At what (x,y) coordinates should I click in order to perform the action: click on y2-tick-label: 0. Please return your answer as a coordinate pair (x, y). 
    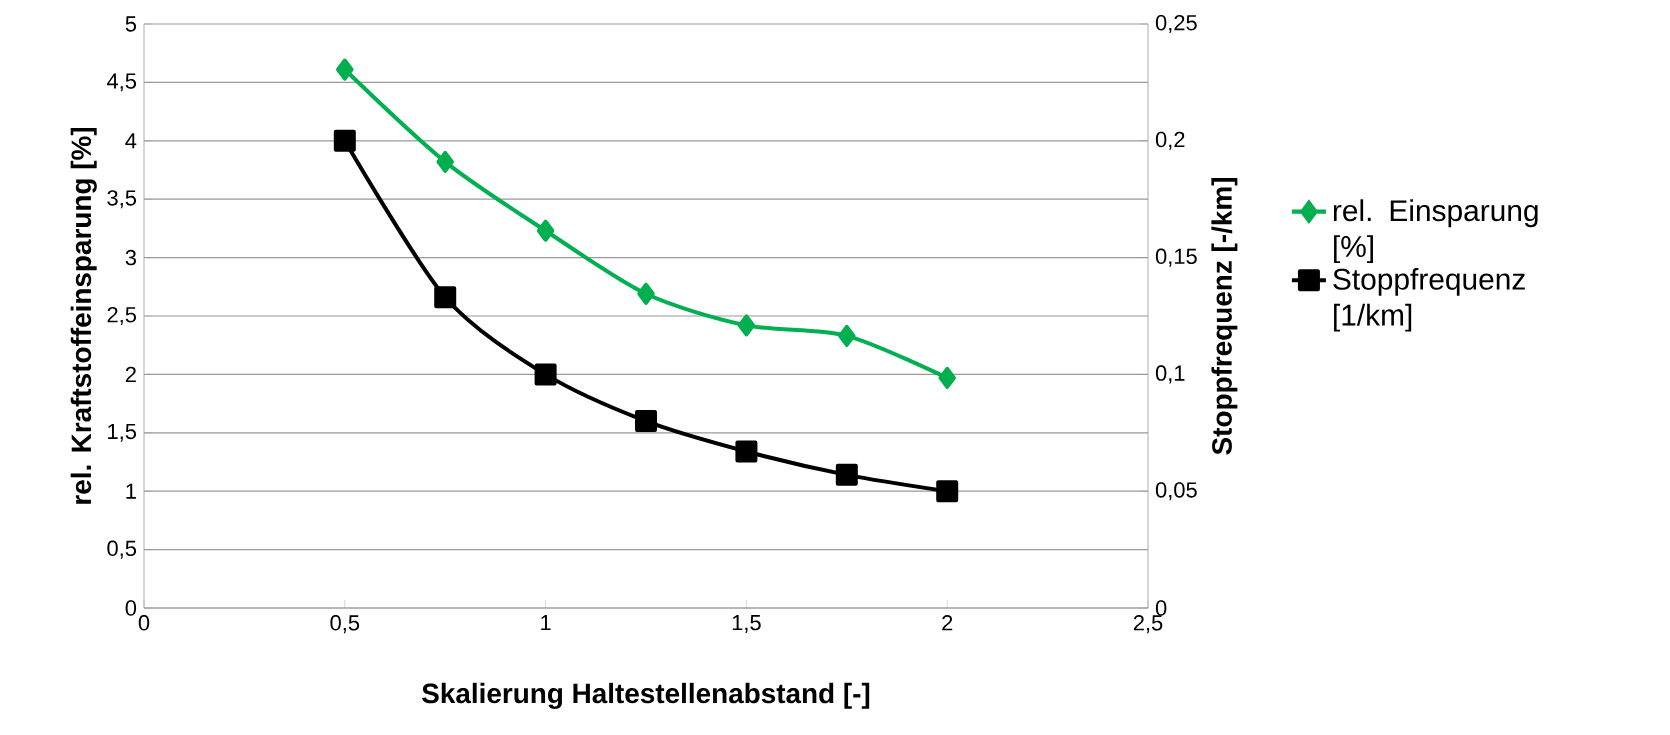
    Looking at the image, I should click on (1161, 608).